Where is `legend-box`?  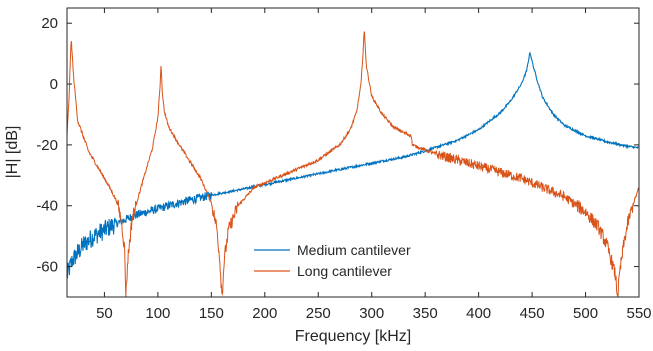
legend-box is located at coordinates (346, 259).